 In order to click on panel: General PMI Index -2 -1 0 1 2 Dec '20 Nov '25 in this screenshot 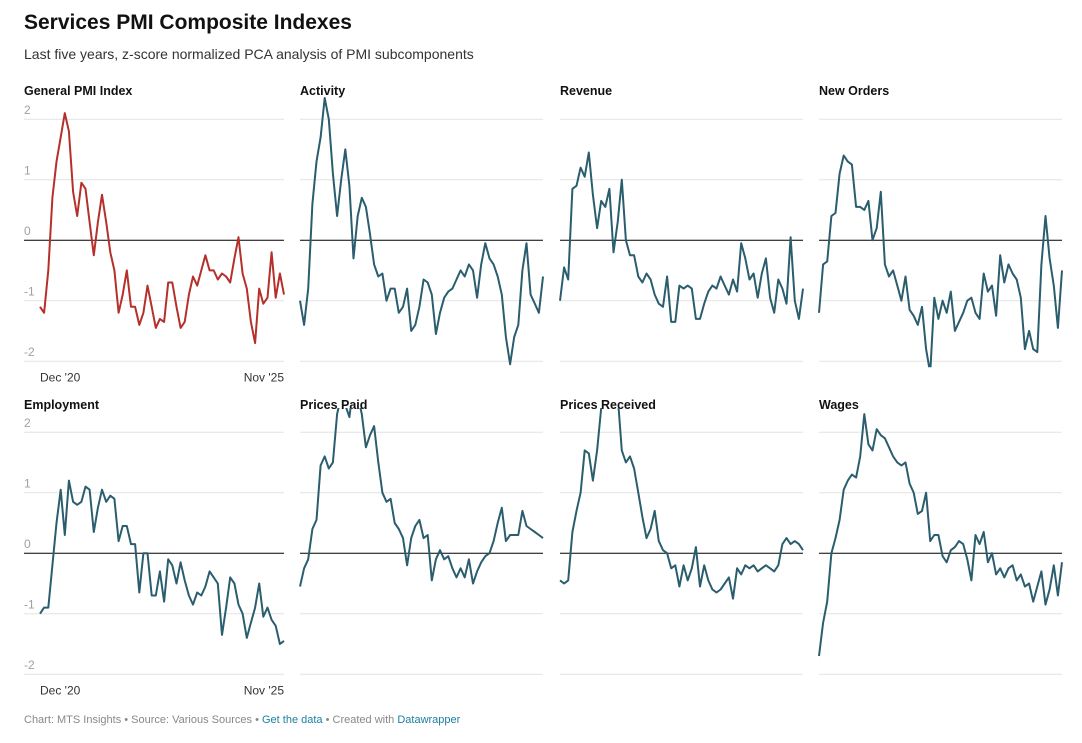, I will do `click(154, 234)`.